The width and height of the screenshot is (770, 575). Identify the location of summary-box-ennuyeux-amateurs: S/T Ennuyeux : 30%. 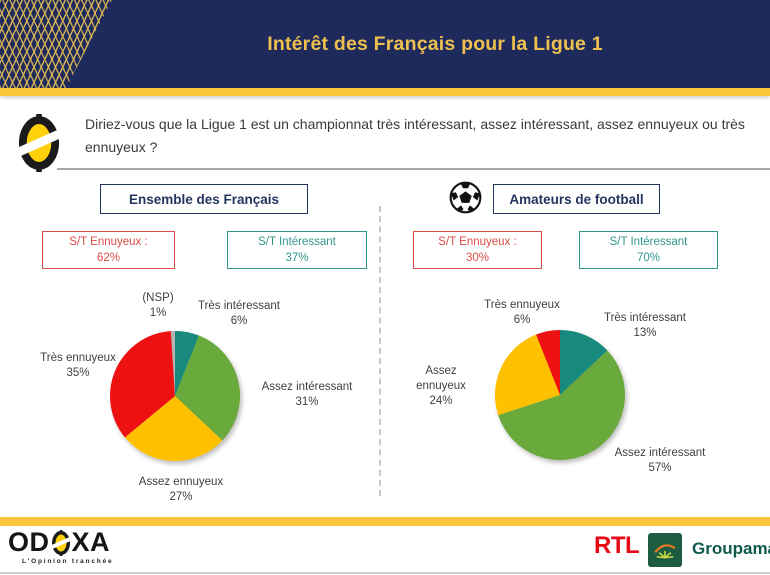
(477, 250).